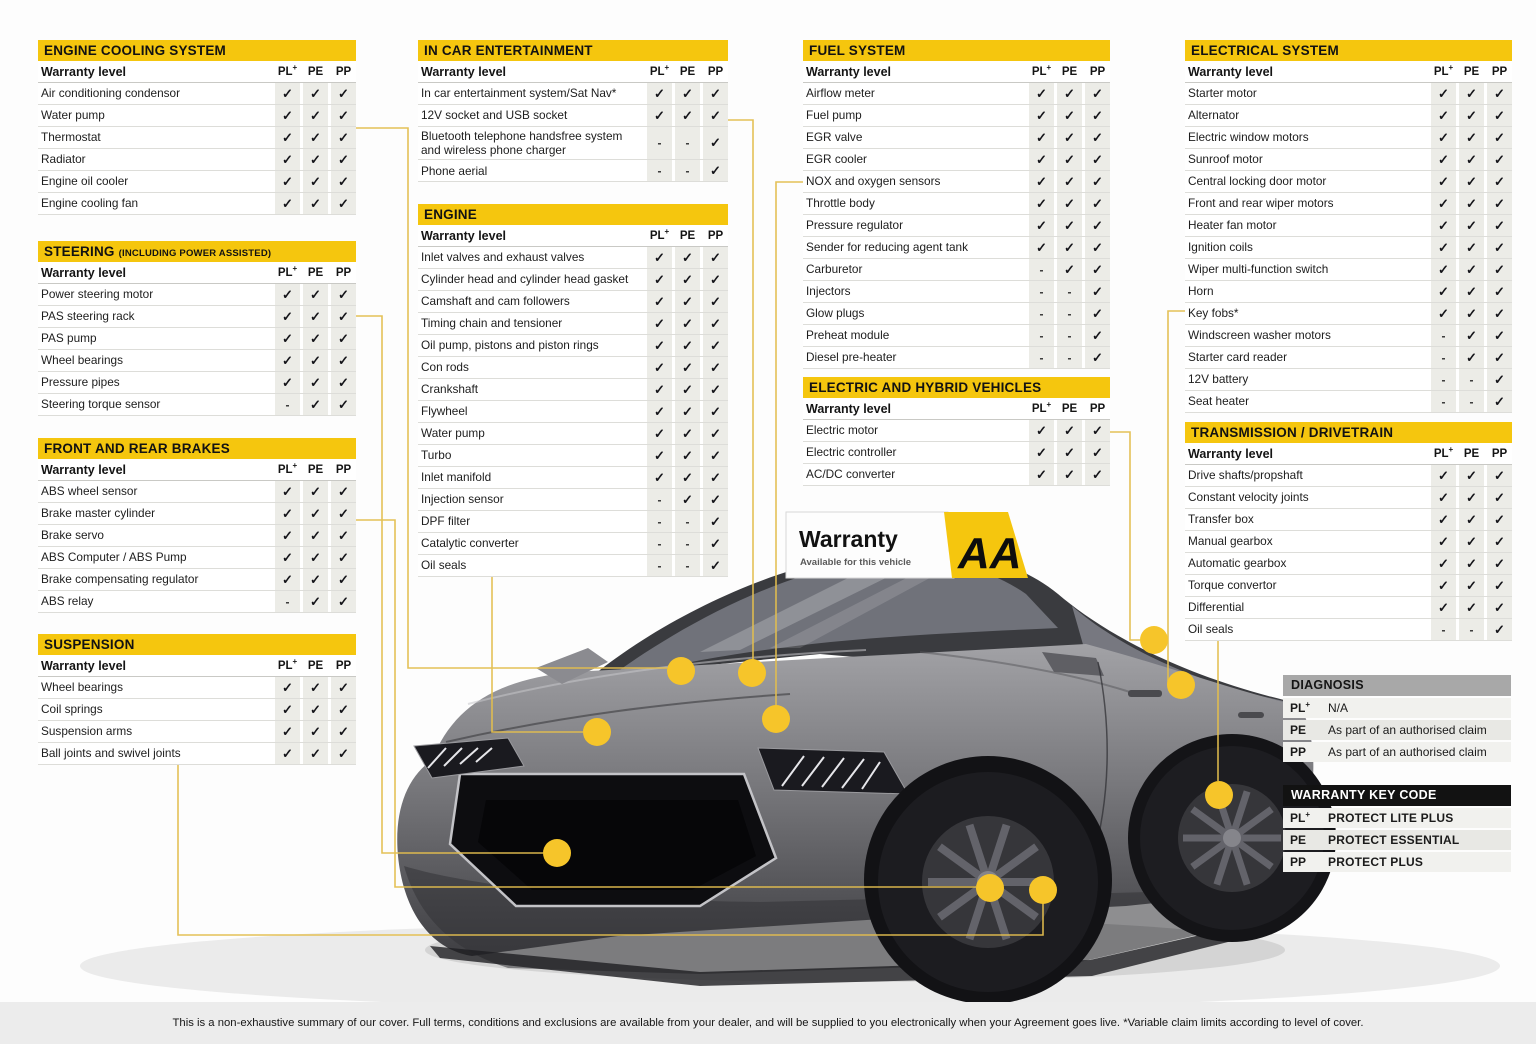  Describe the element at coordinates (1348, 358) in the screenshot. I see `table-row: Starter card reader - ✓ ✓` at that location.